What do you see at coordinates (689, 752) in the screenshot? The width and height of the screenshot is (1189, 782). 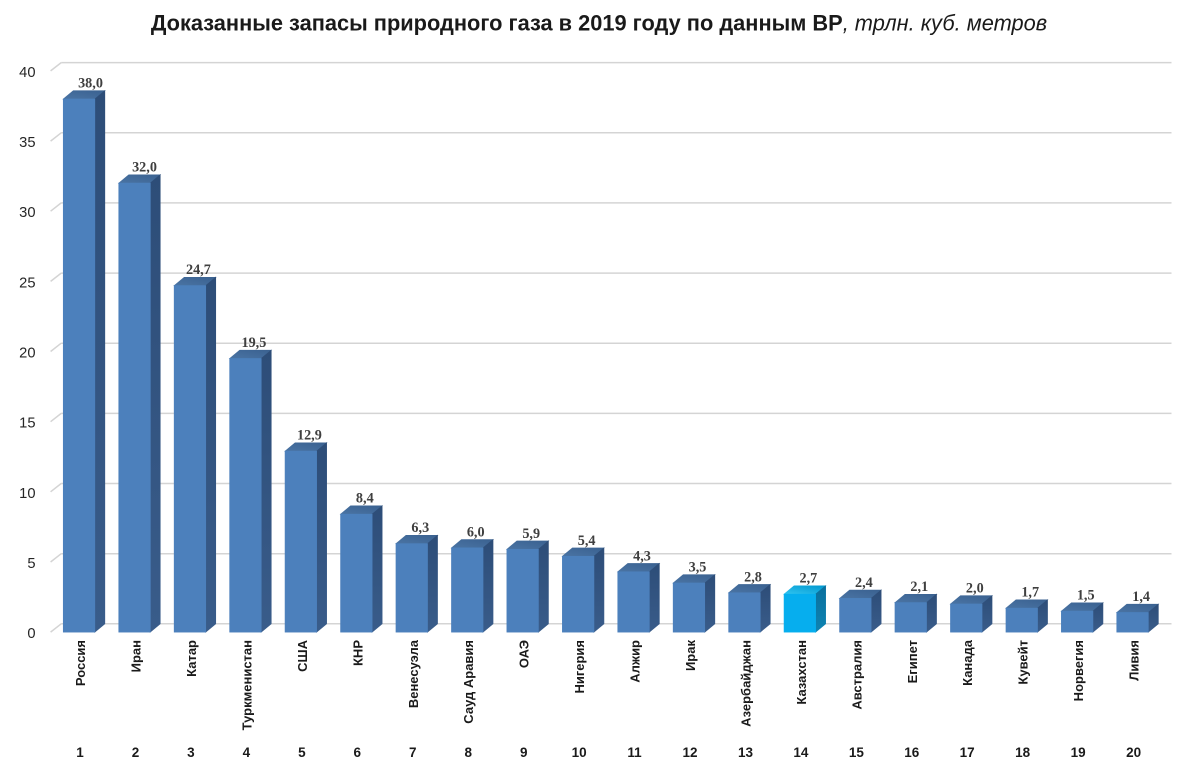 I see `svg-text: 12` at bounding box center [689, 752].